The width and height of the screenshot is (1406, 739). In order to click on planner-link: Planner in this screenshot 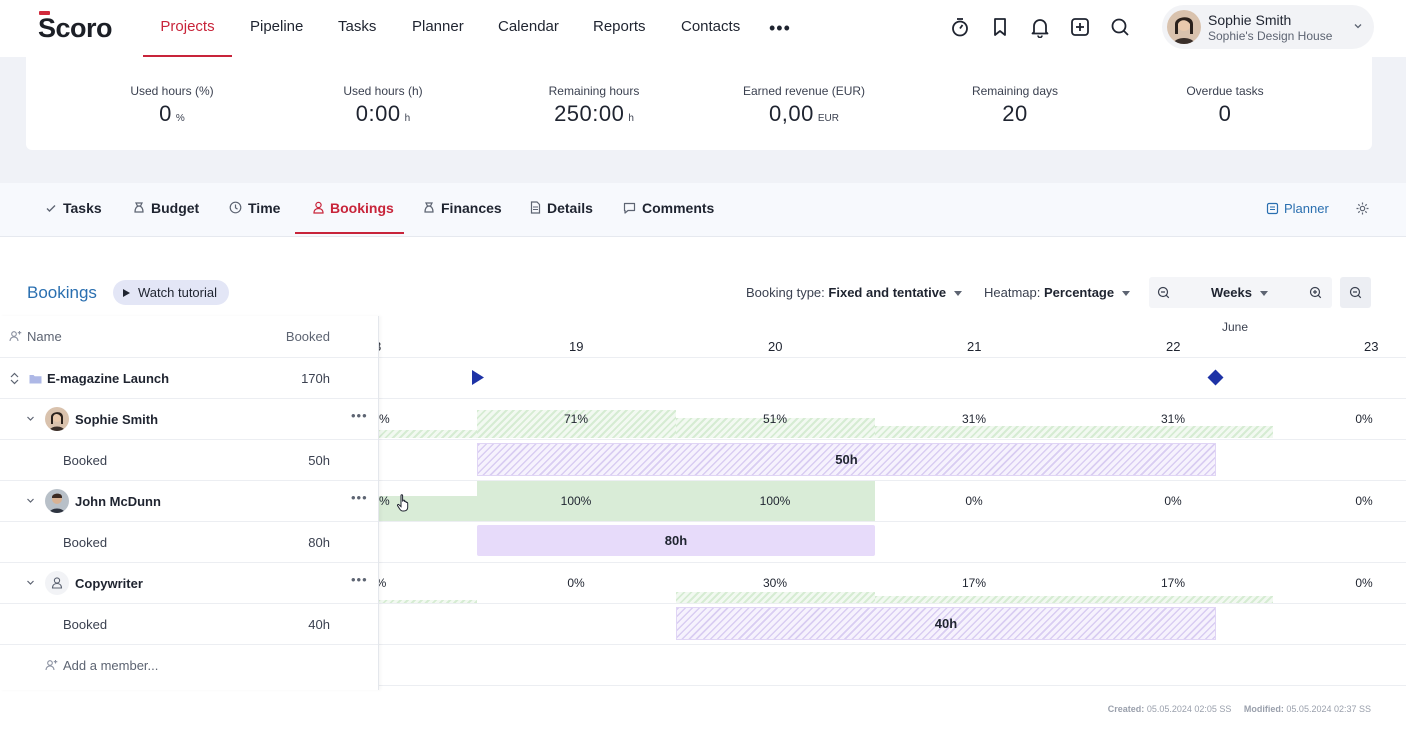, I will do `click(1297, 208)`.